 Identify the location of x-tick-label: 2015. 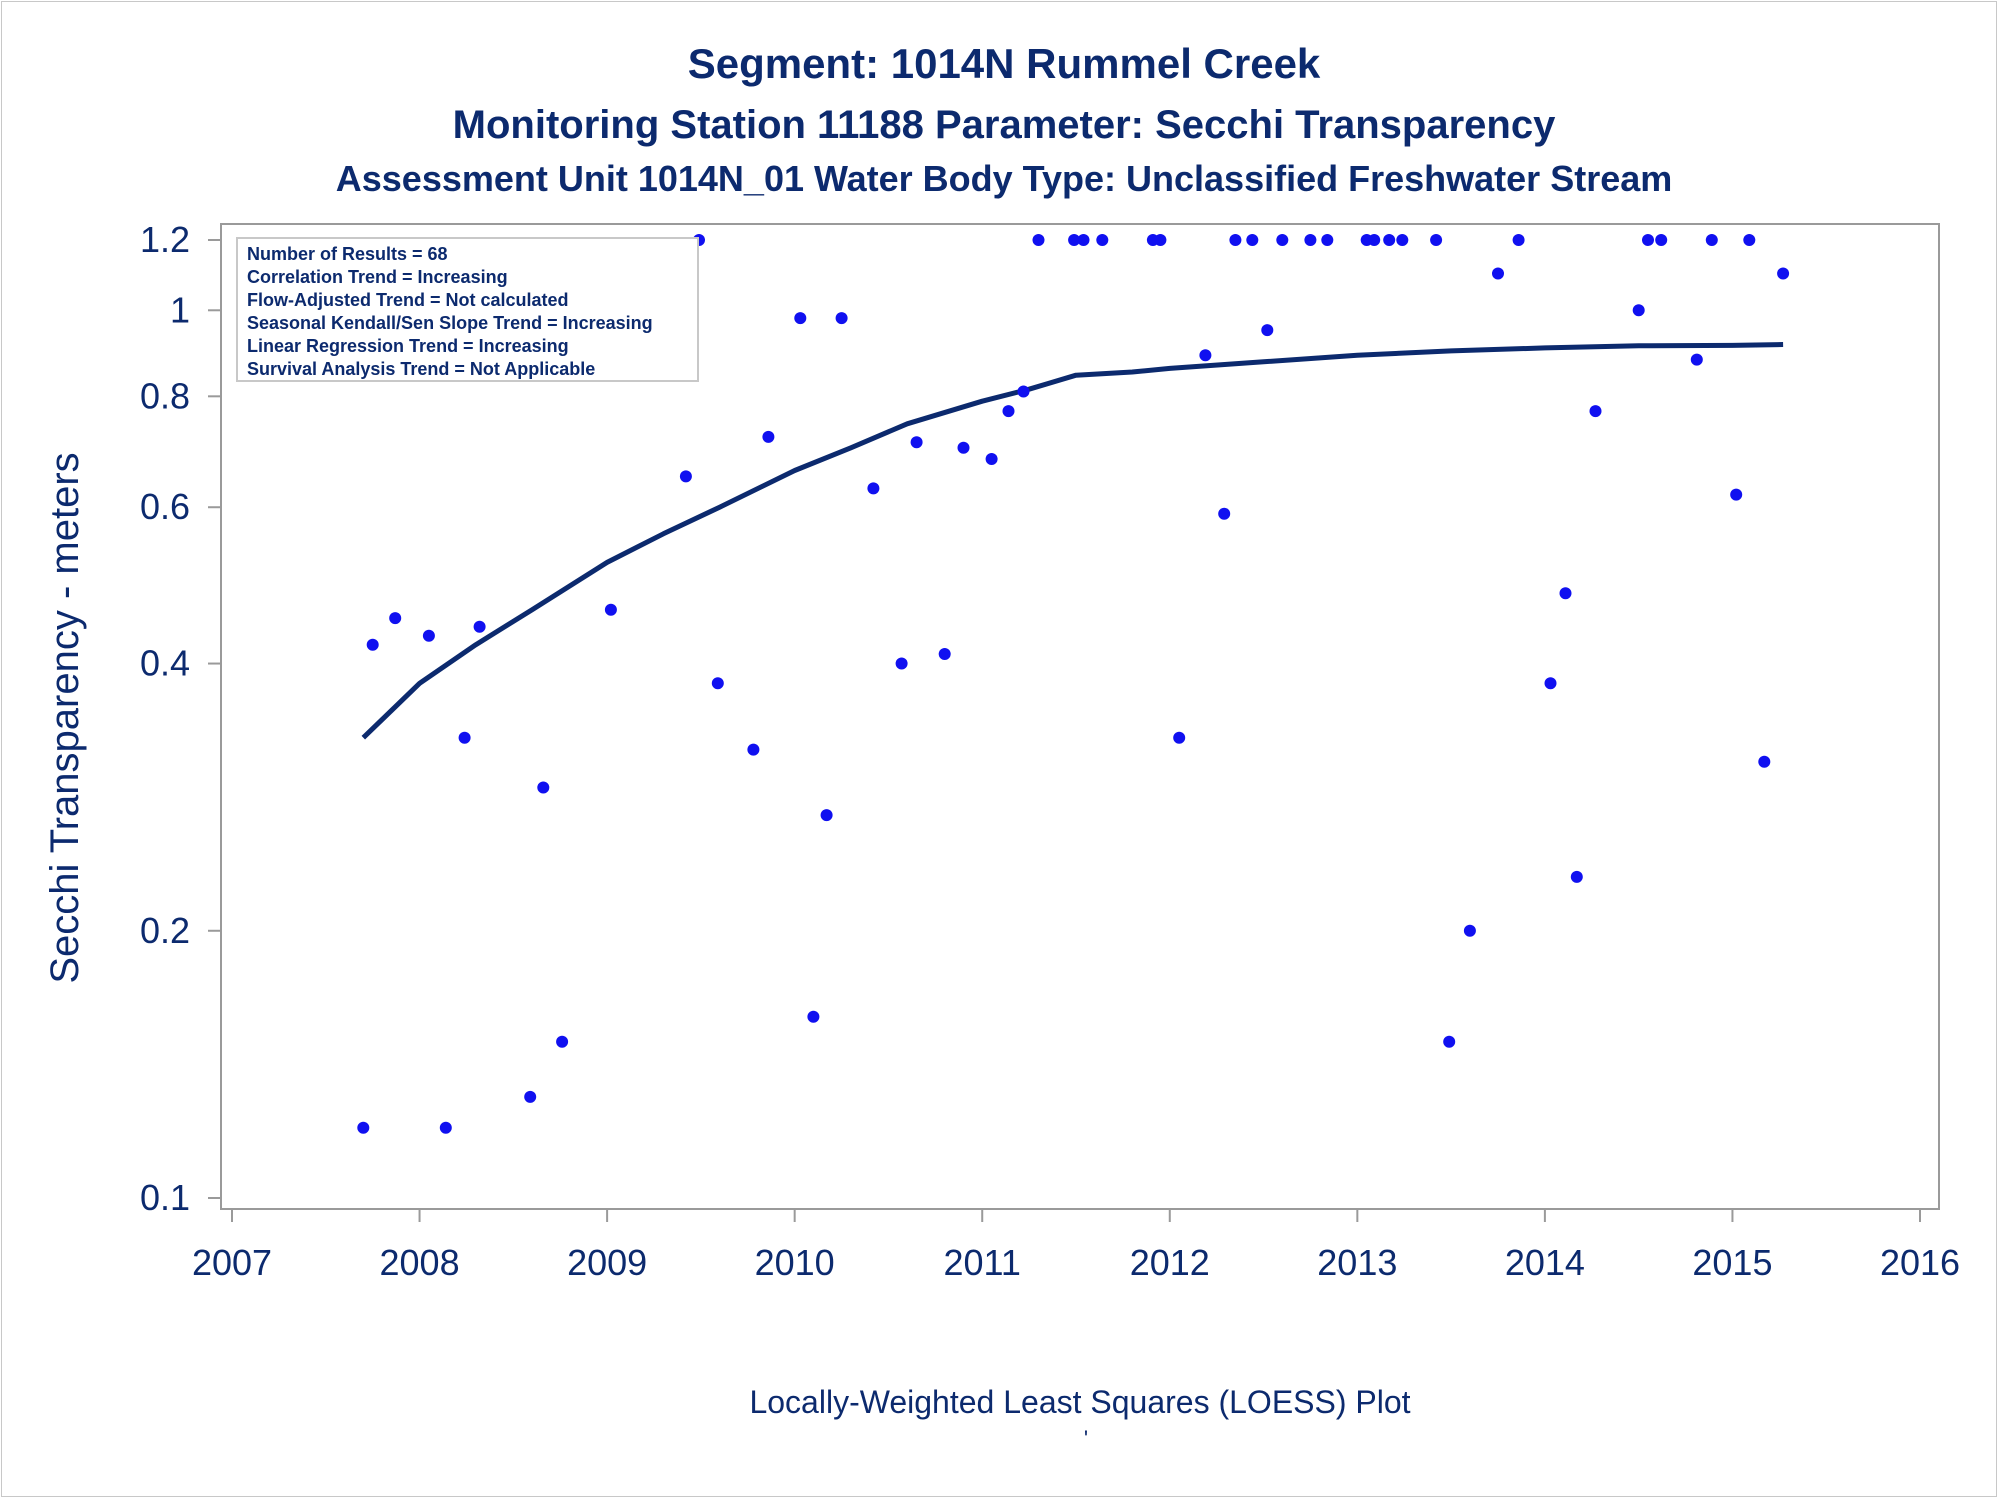
(1732, 1262).